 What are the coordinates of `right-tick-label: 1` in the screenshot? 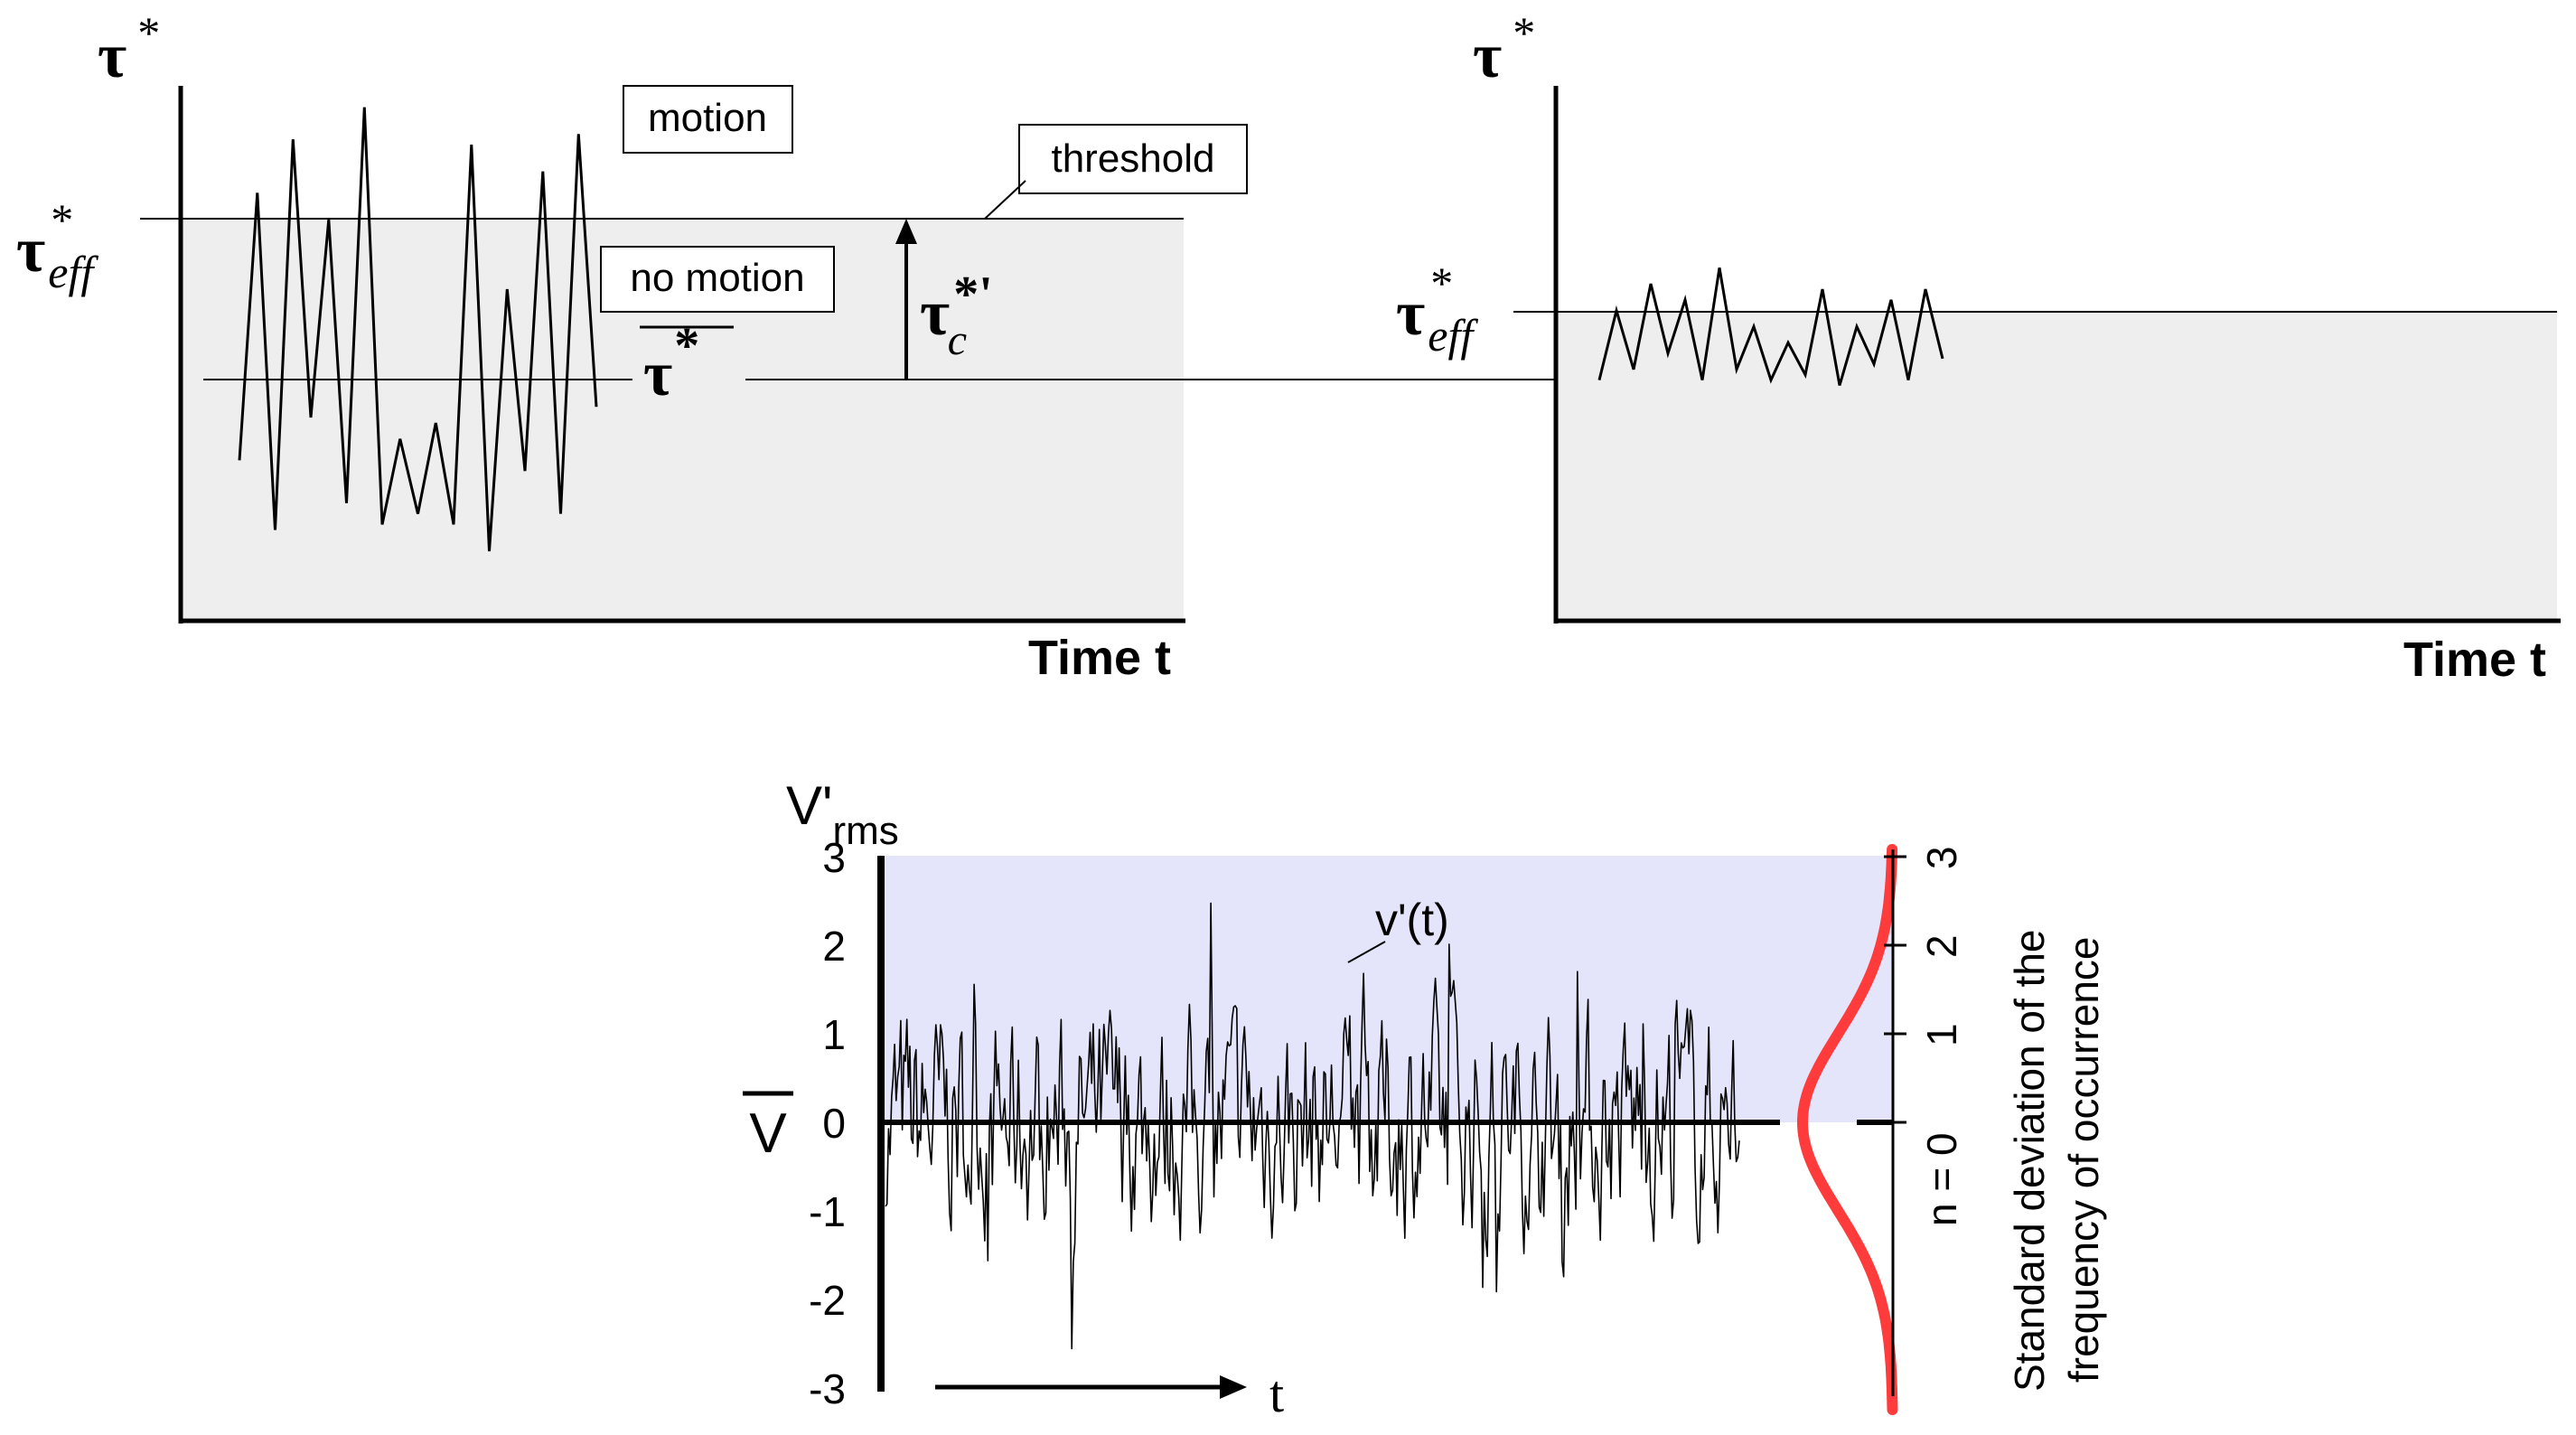 It's located at (1941, 1034).